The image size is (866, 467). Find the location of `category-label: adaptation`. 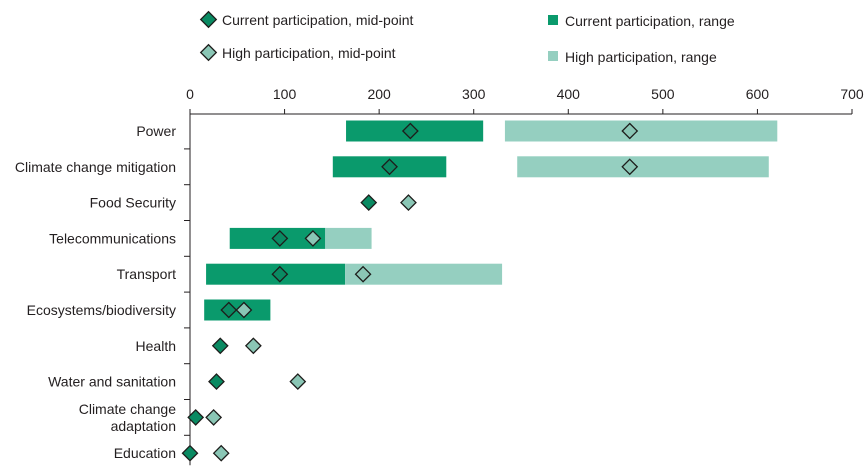

category-label: adaptation is located at coordinates (143, 426).